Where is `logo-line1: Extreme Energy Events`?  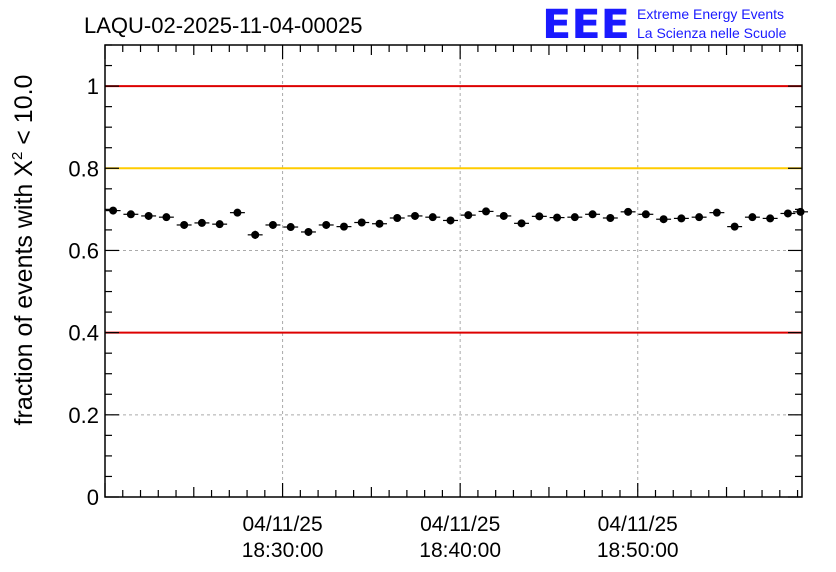 logo-line1: Extreme Energy Events is located at coordinates (710, 14).